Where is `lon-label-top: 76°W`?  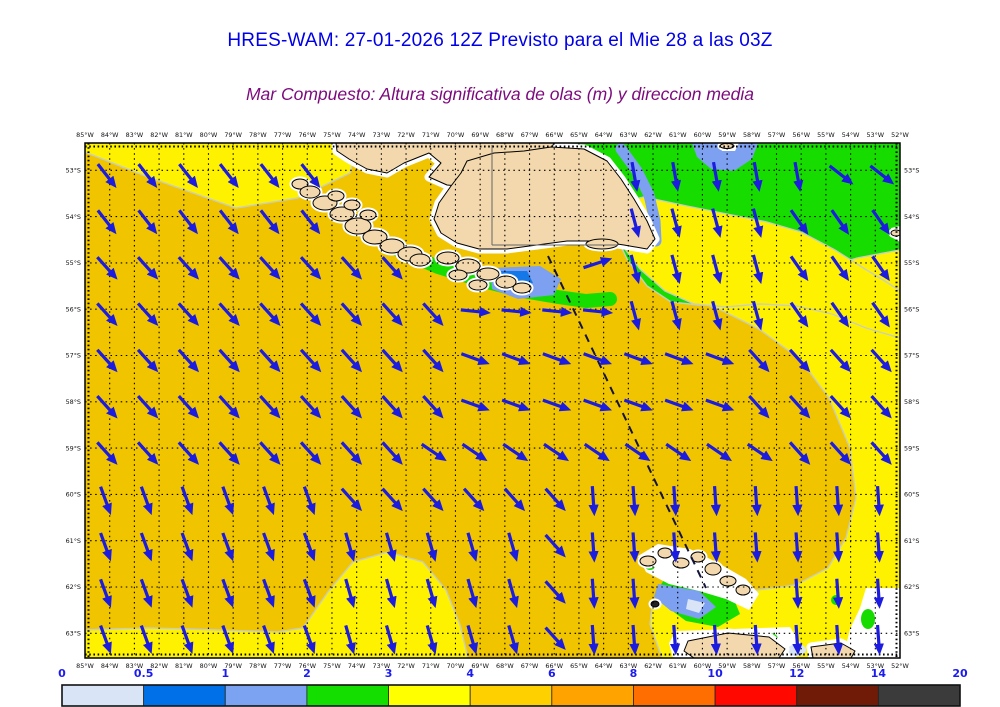
lon-label-top: 76°W is located at coordinates (307, 135).